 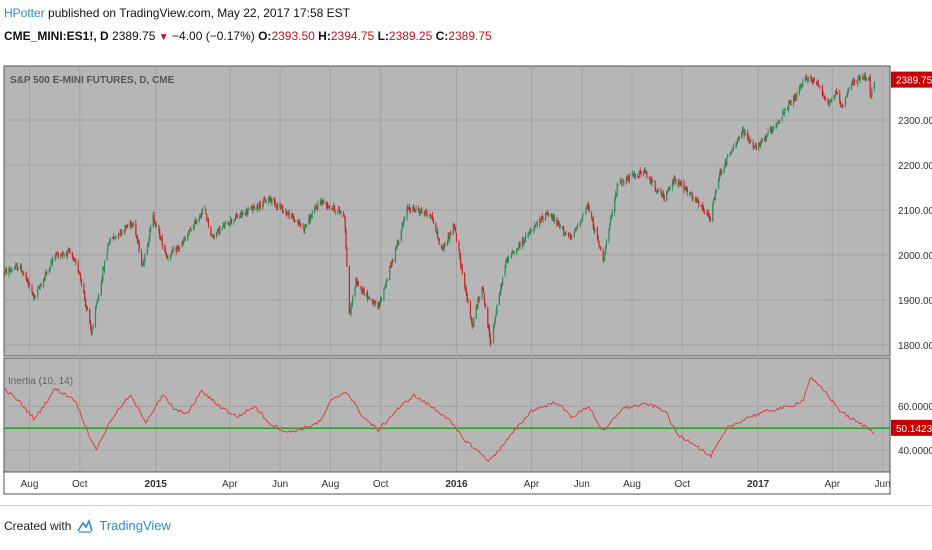 What do you see at coordinates (30, 484) in the screenshot?
I see `time-tick-label: Aug` at bounding box center [30, 484].